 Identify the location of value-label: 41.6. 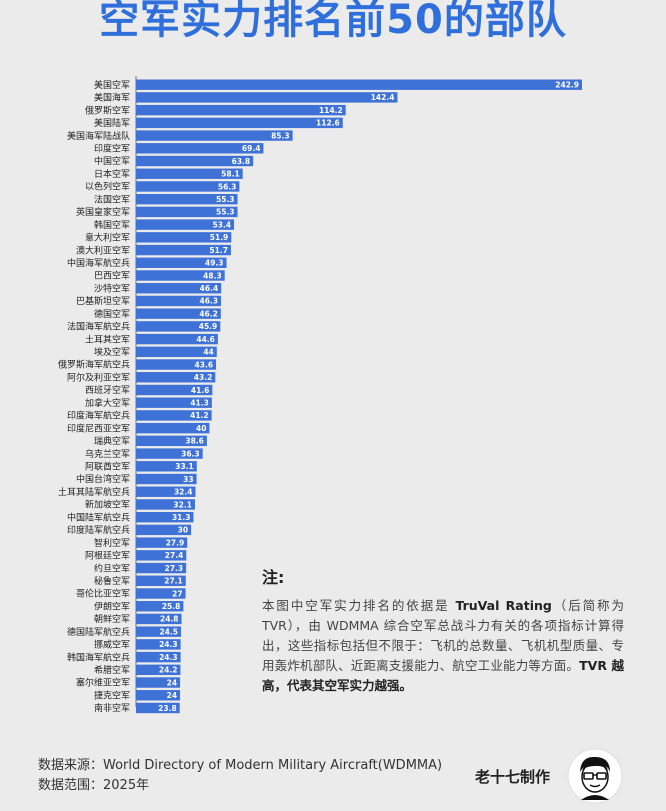
(200, 390).